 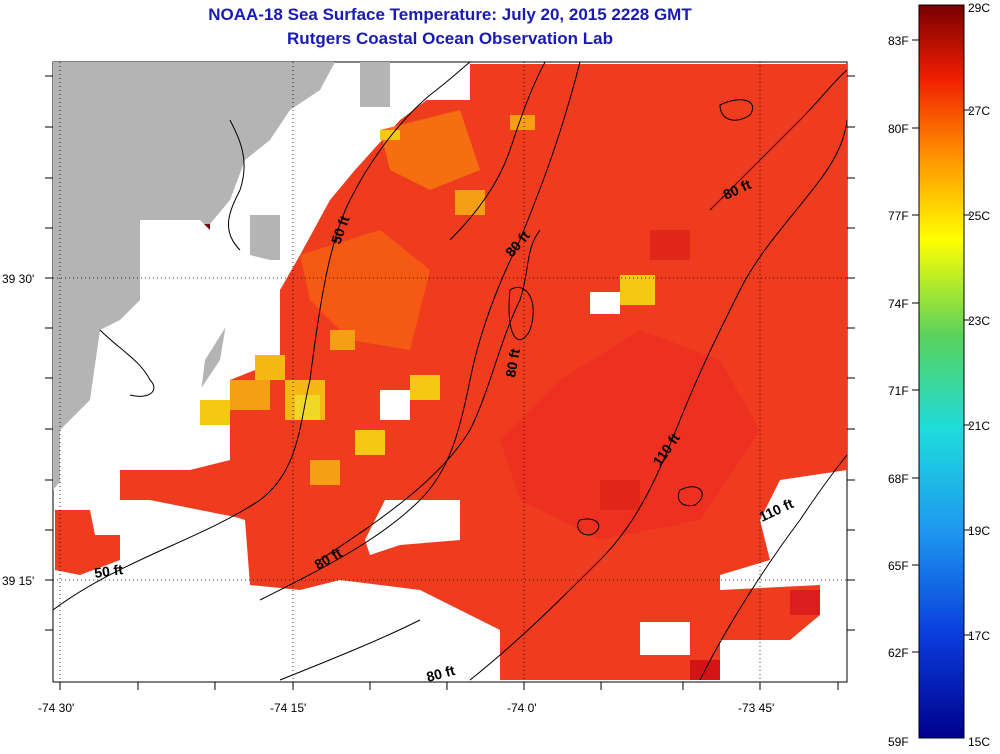 I want to click on y-tick-label: 39 30', so click(x=18, y=279).